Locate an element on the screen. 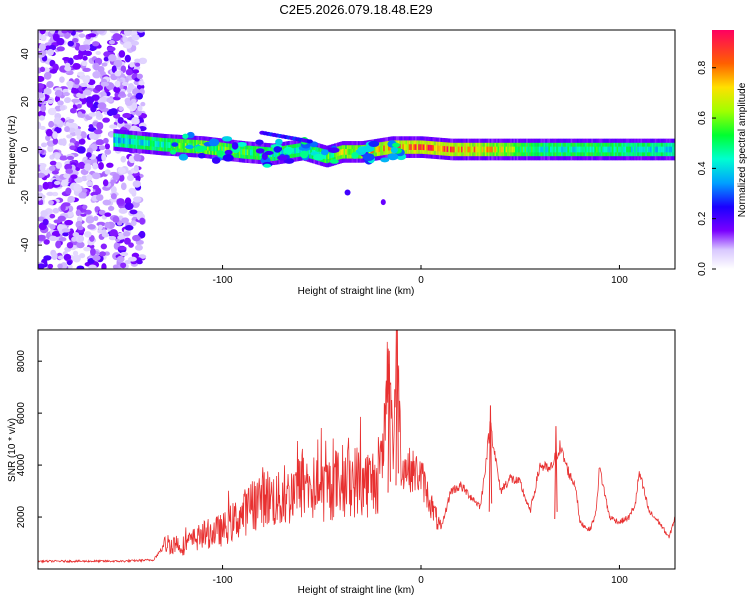  spectrogram-faint-spot is located at coordinates (347, 192).